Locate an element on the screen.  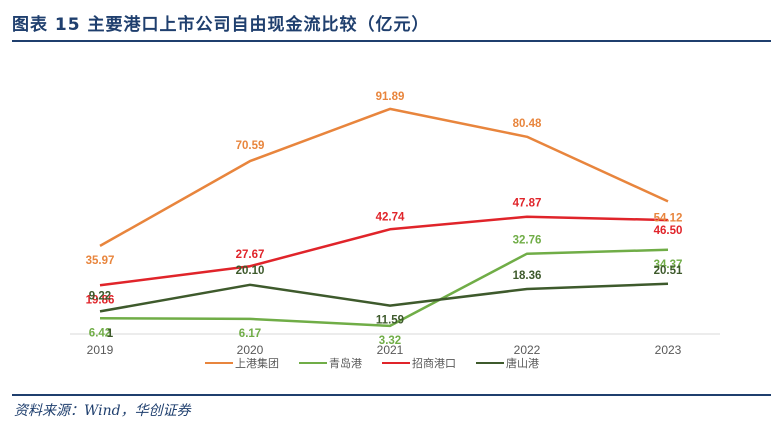
data-label: 91.89 is located at coordinates (390, 97).